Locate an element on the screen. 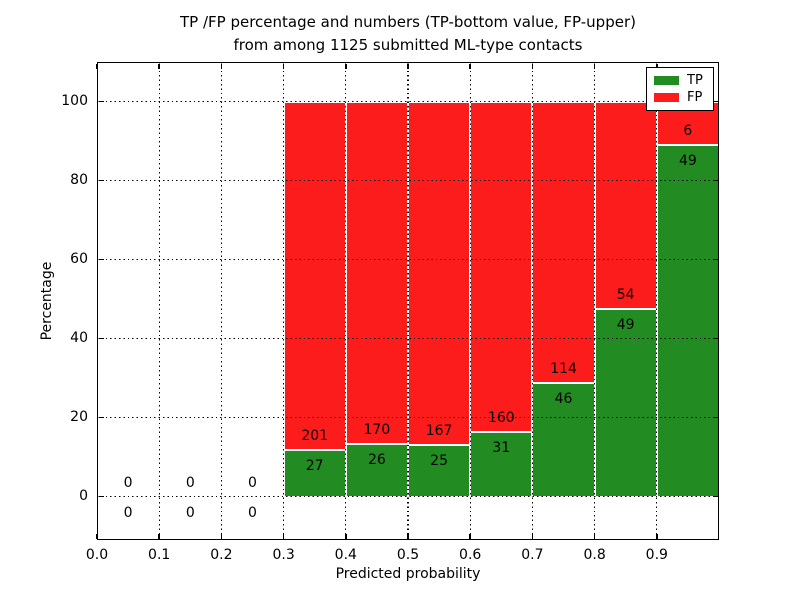  bar-count-tp: 31 is located at coordinates (501, 448).